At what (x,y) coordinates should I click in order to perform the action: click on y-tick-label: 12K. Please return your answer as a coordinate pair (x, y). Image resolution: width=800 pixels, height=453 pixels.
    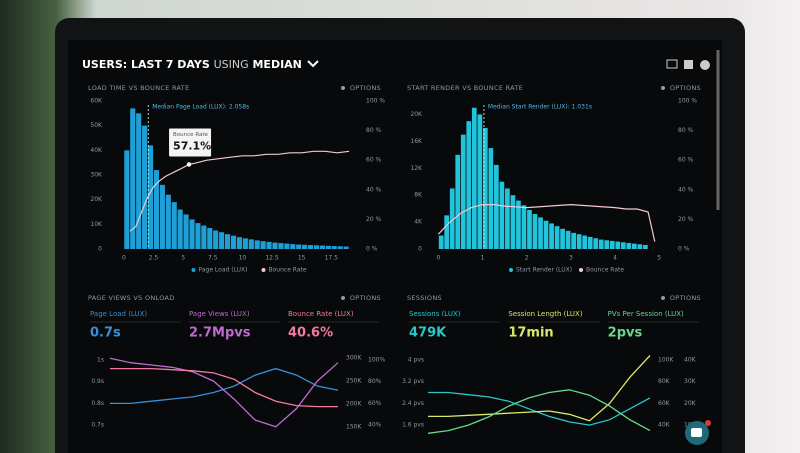
    Looking at the image, I should click on (416, 168).